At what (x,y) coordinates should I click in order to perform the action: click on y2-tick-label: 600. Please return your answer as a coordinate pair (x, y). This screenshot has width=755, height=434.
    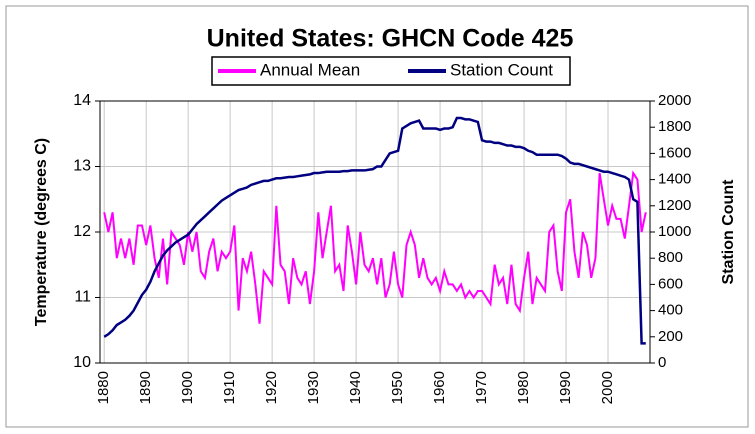
    Looking at the image, I should click on (670, 283).